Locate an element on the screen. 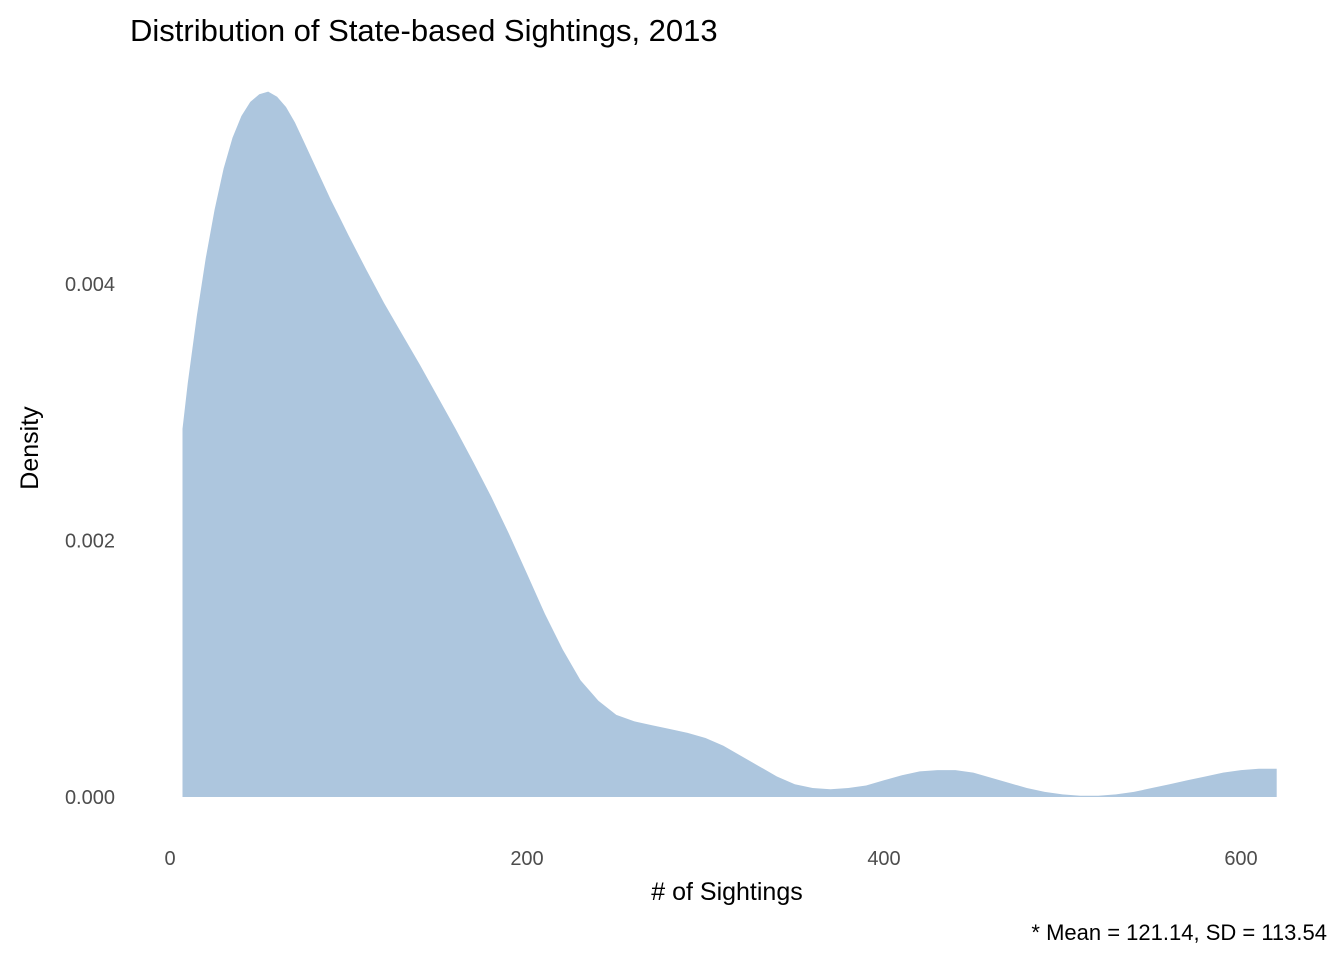 Image resolution: width=1344 pixels, height=960 pixels. y-tick-label: 0.002 is located at coordinates (90, 542).